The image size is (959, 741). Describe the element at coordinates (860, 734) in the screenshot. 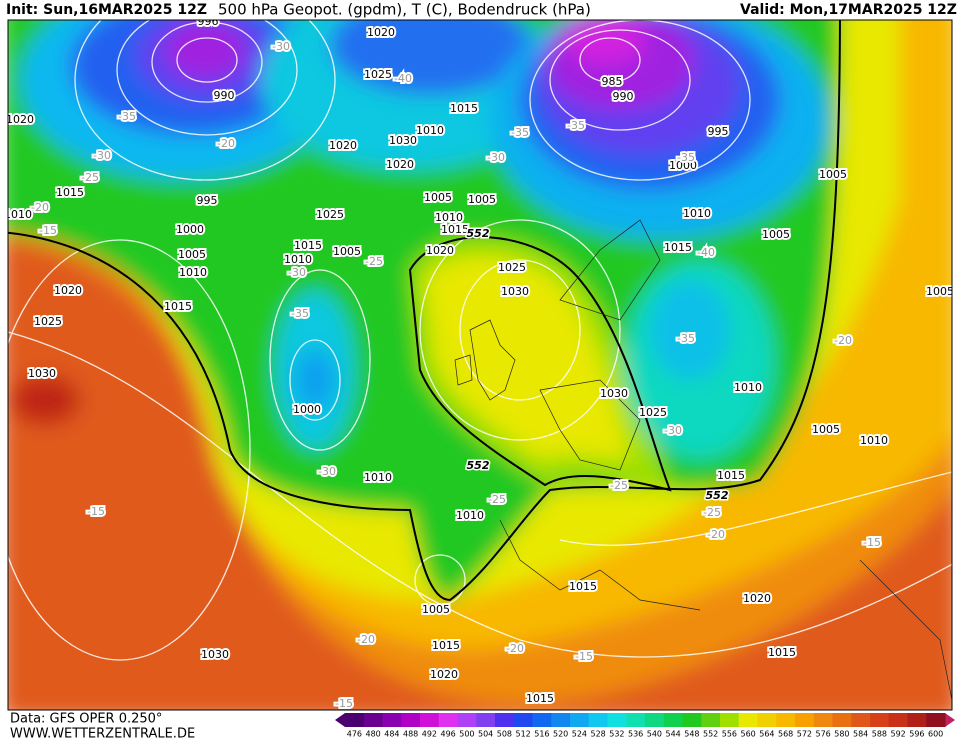

I see `legend-label: 584` at that location.